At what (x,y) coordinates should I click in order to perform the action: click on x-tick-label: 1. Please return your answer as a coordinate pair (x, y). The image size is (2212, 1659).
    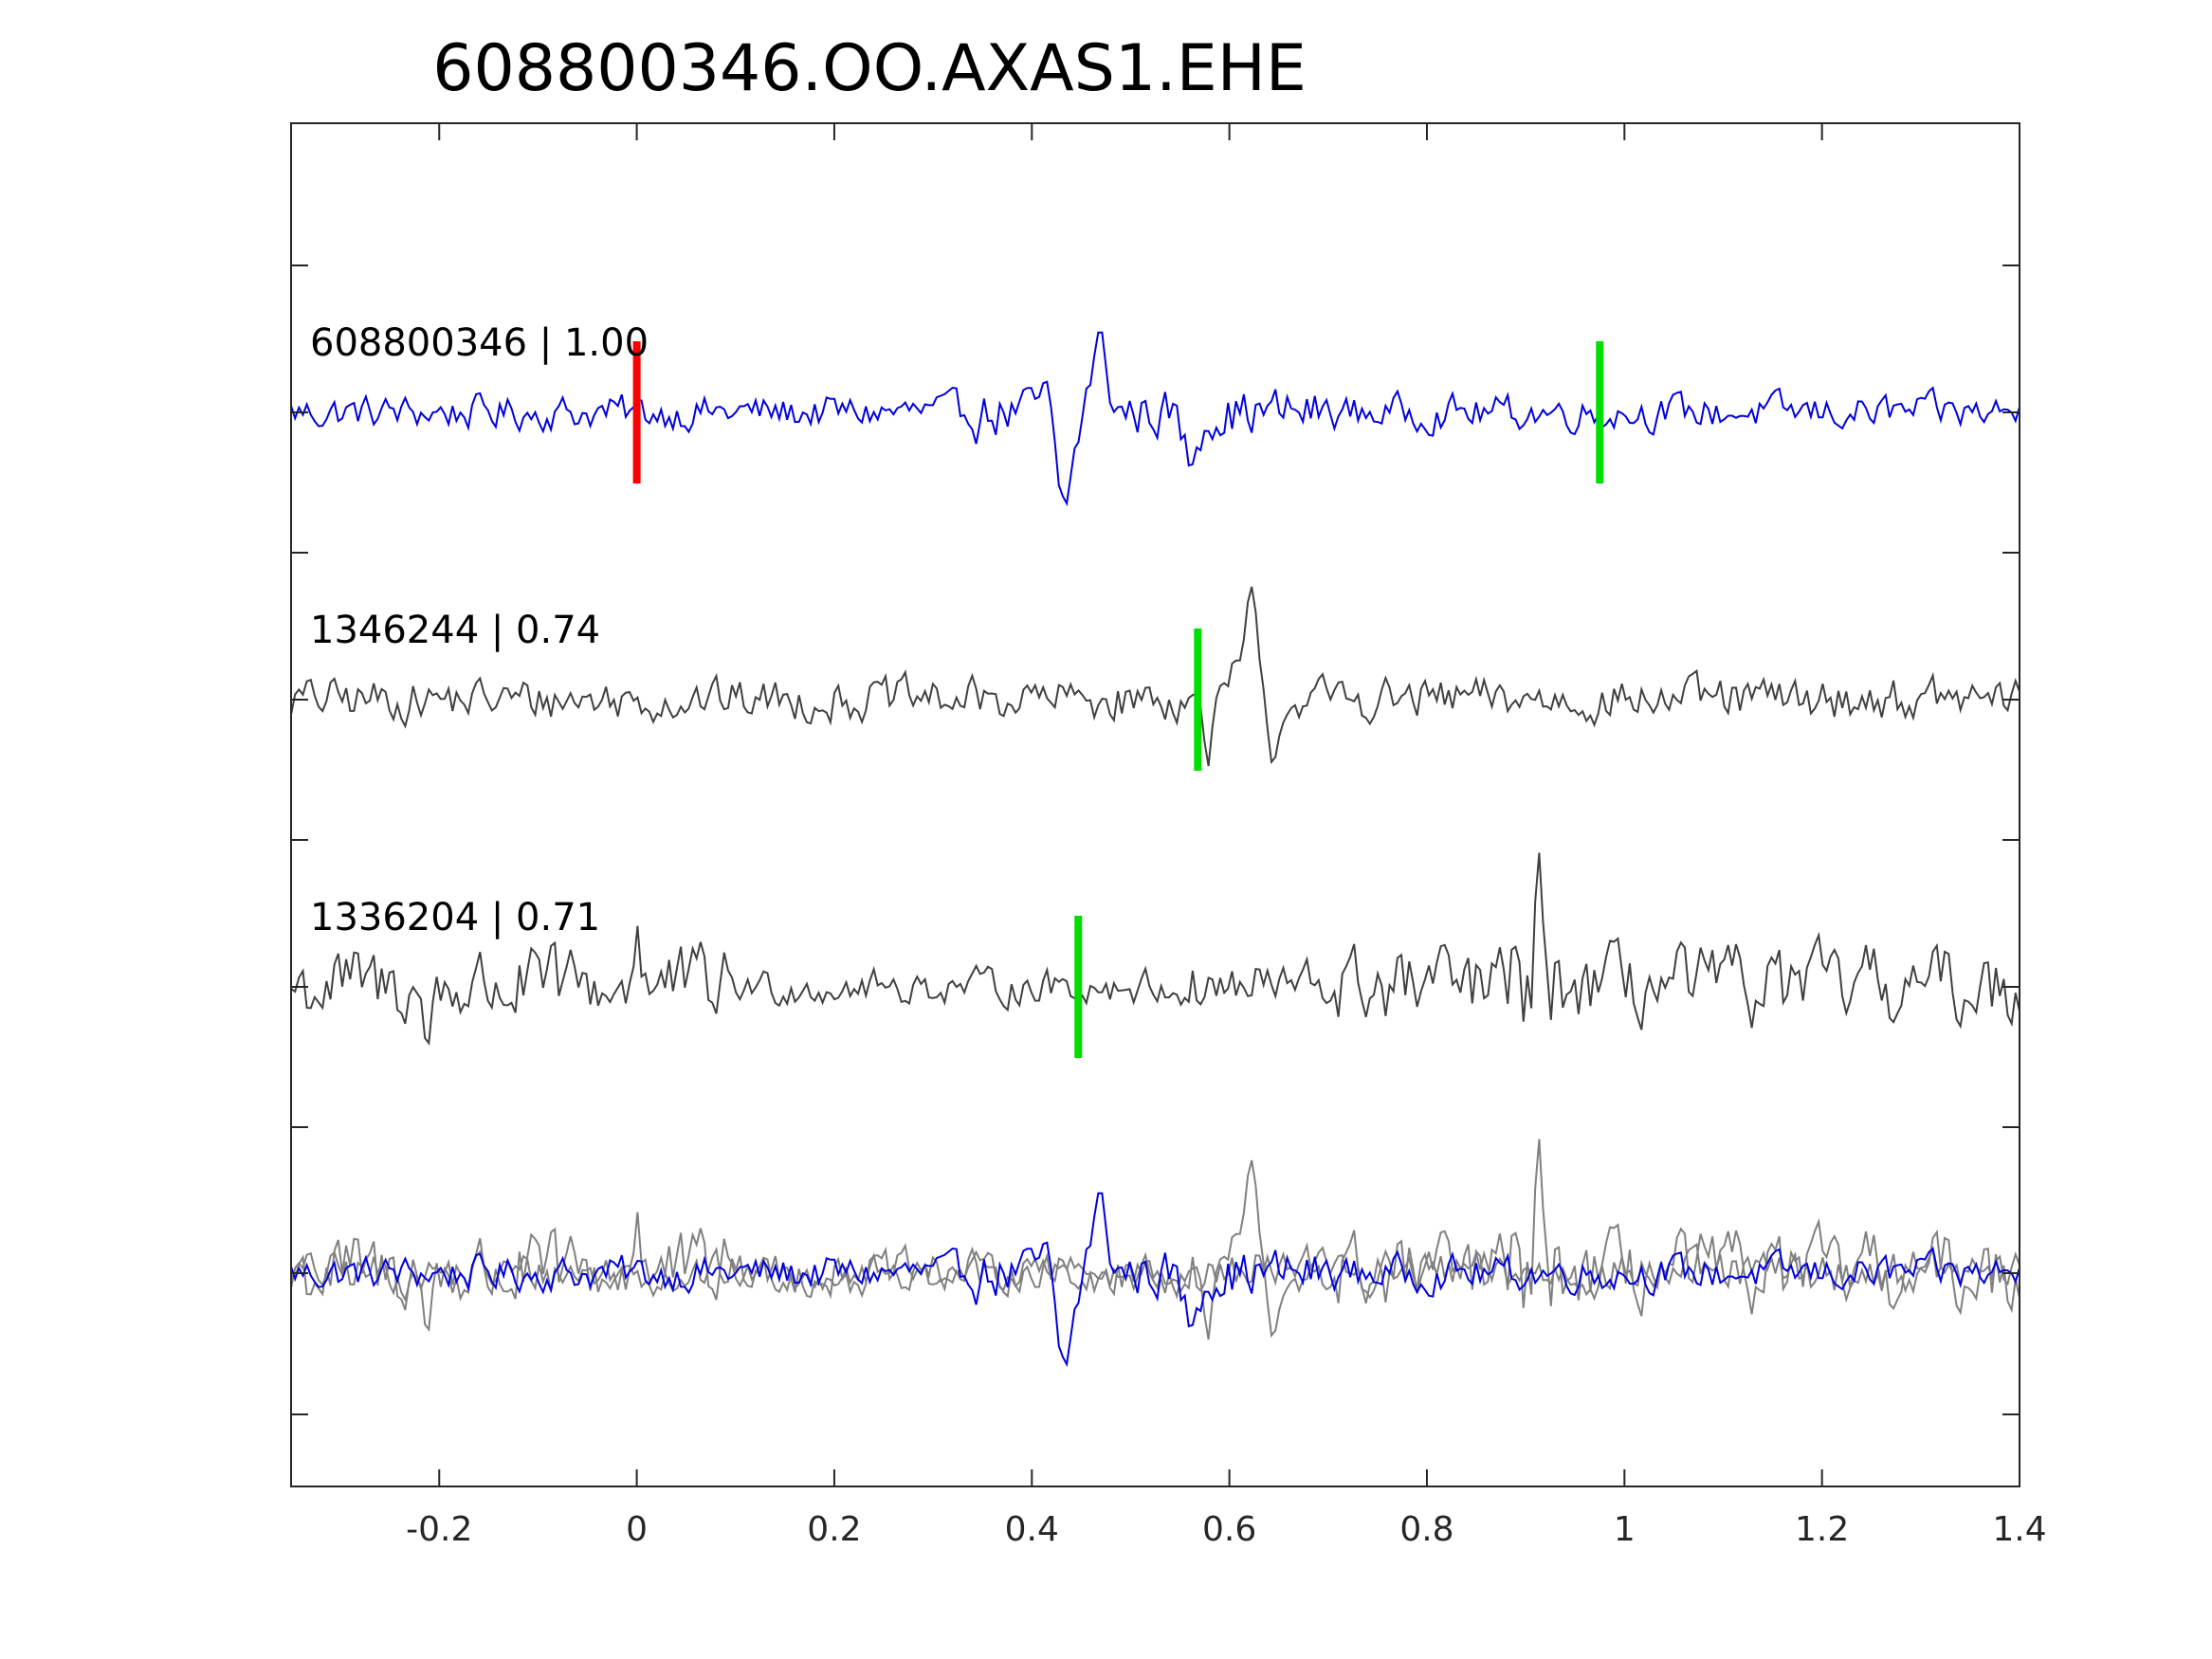
    Looking at the image, I should click on (1625, 1529).